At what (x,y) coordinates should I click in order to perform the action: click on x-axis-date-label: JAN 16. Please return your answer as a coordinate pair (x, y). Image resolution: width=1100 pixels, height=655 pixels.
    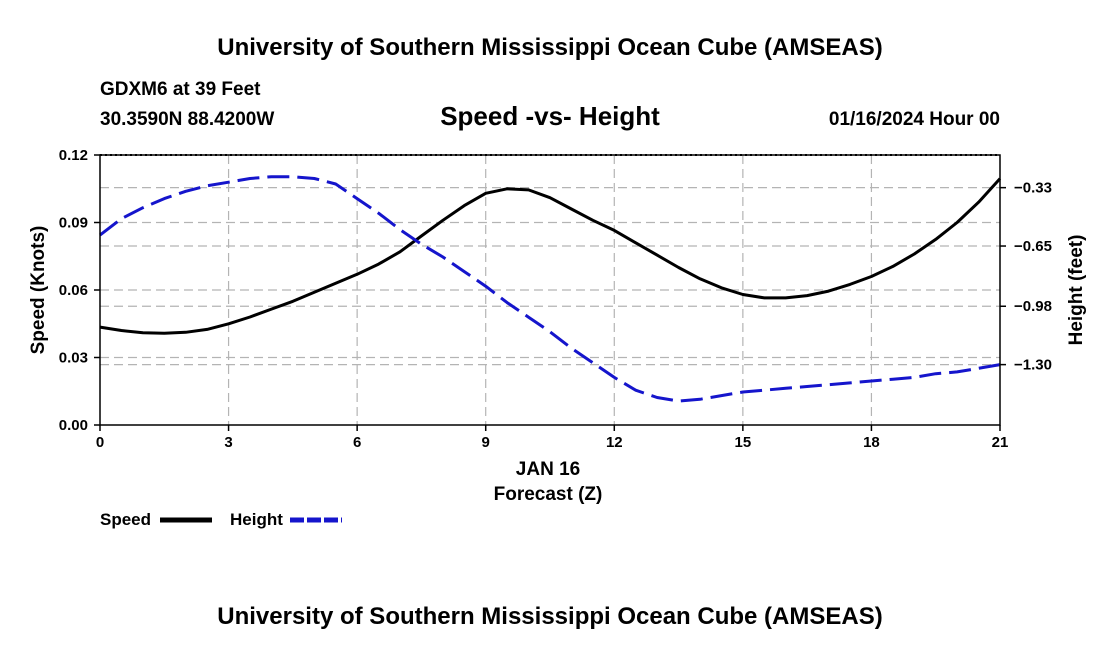
    Looking at the image, I should click on (548, 469).